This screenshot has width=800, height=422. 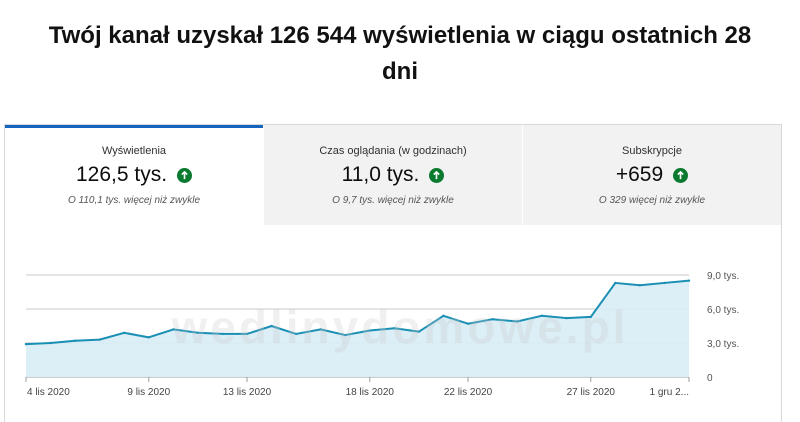 I want to click on x-tick-label: 27 lis 2020, so click(x=591, y=392).